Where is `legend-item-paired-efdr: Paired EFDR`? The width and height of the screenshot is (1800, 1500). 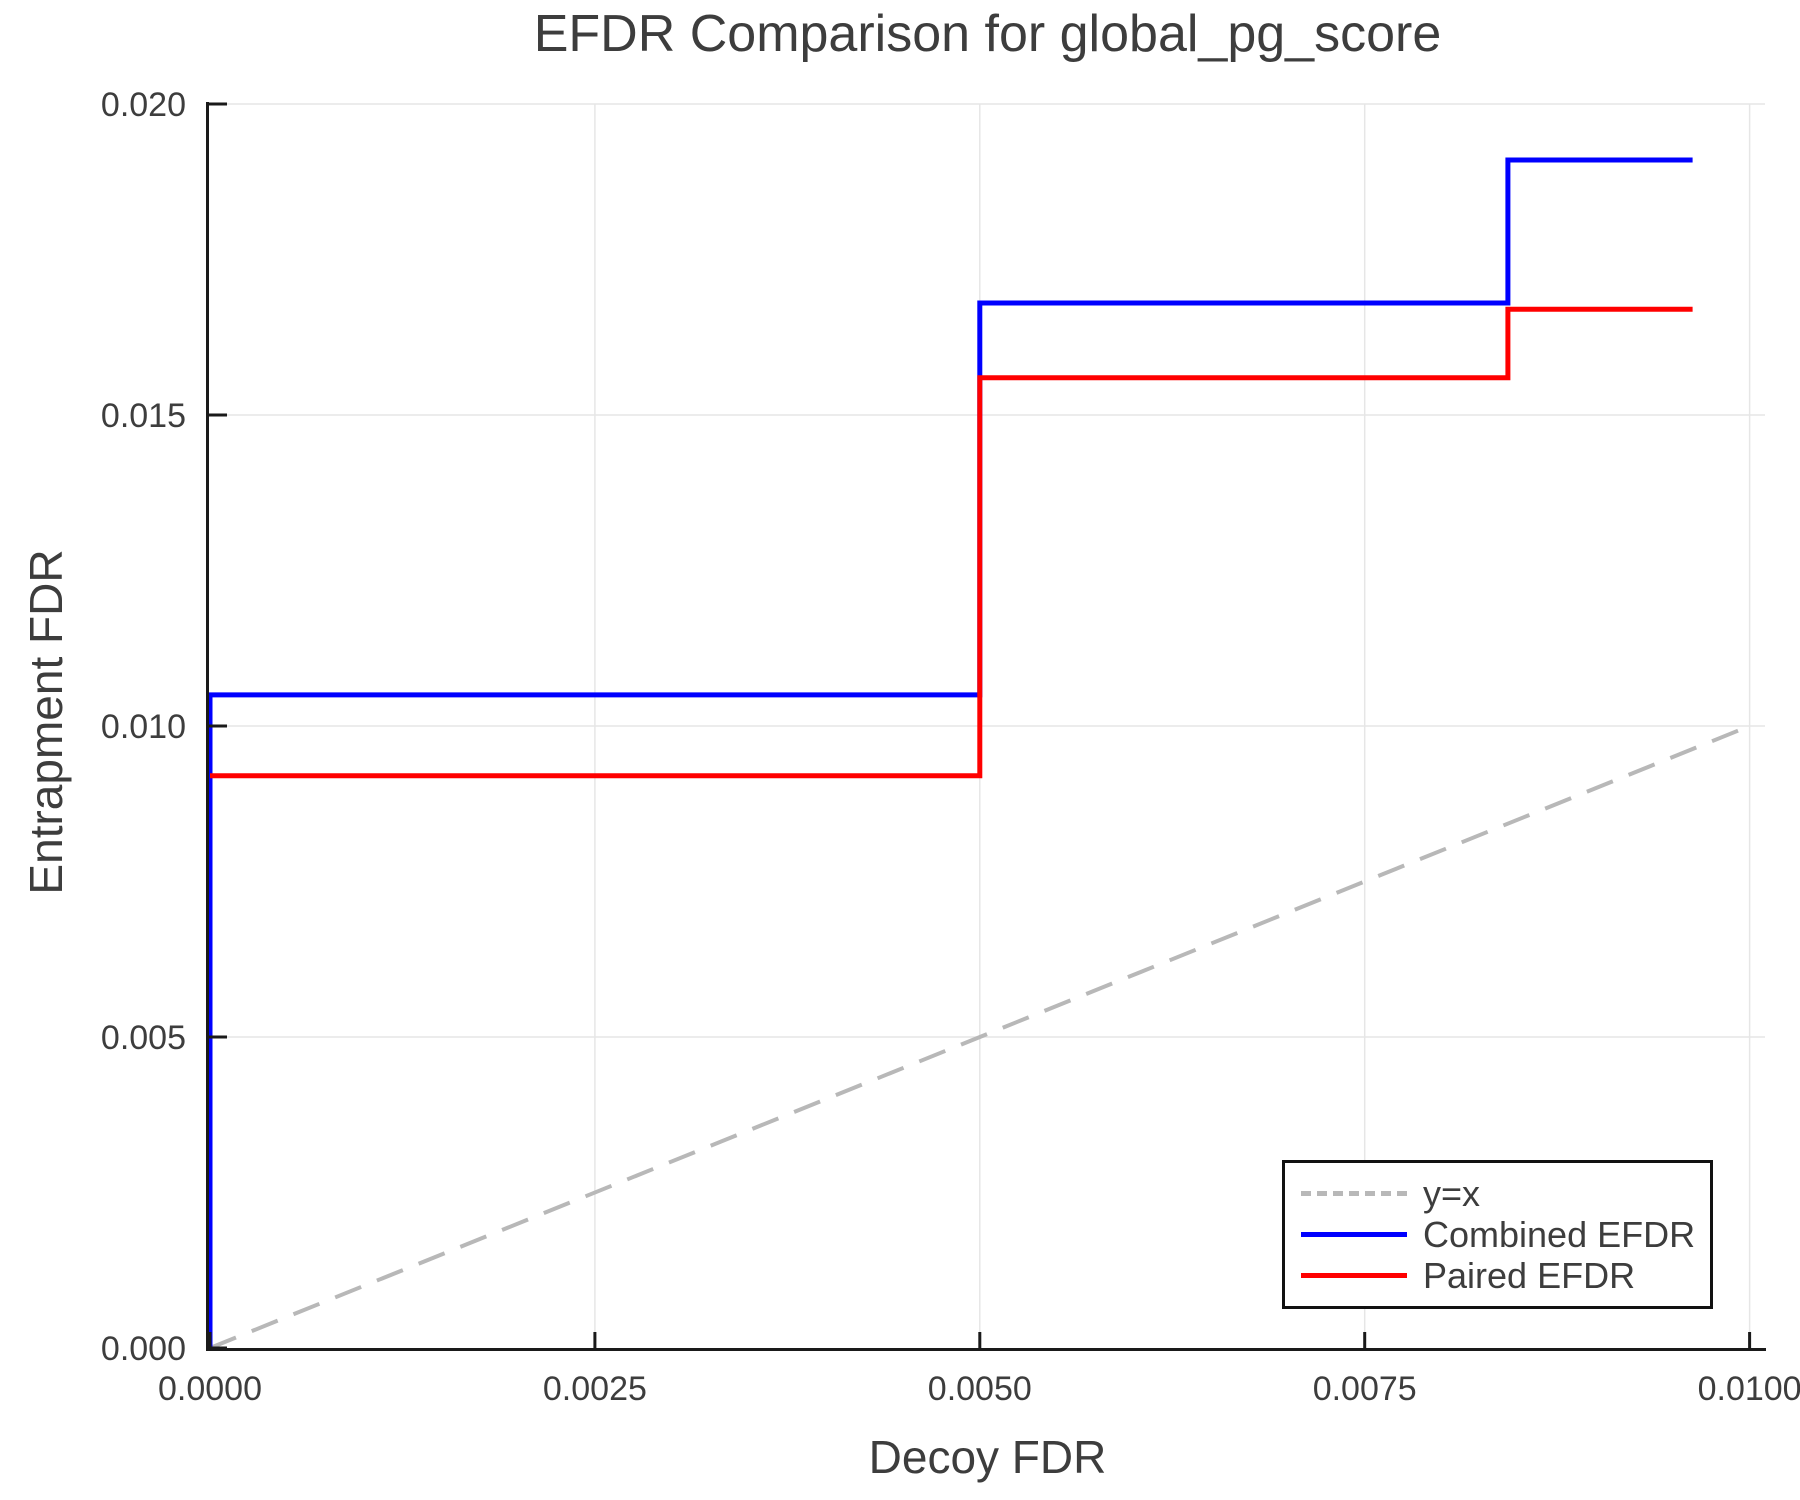 legend-item-paired-efdr: Paired EFDR is located at coordinates (1505, 1275).